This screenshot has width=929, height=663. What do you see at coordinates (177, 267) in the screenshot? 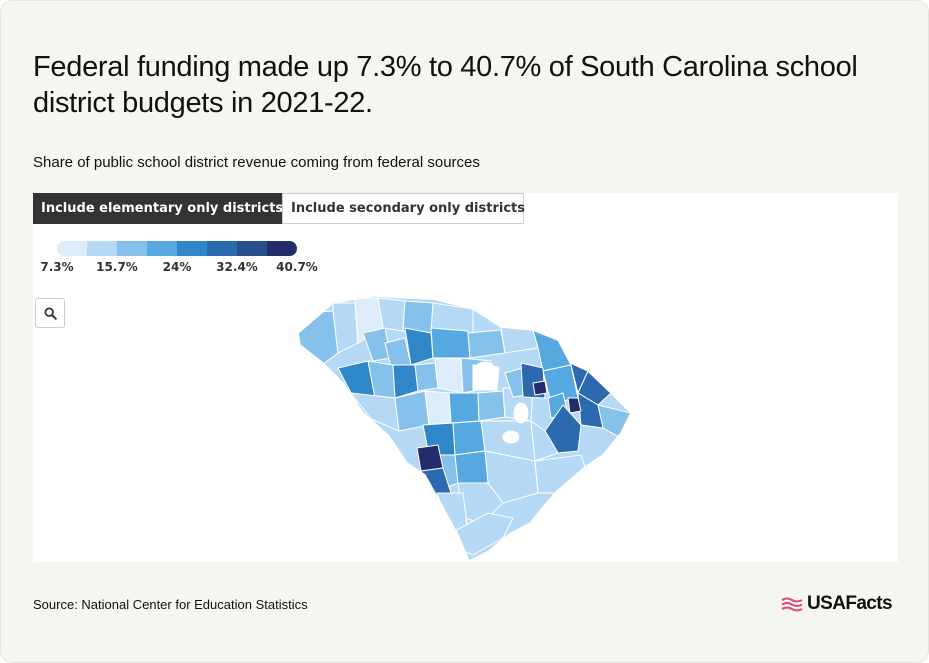
I see `legend-label: 24%` at bounding box center [177, 267].